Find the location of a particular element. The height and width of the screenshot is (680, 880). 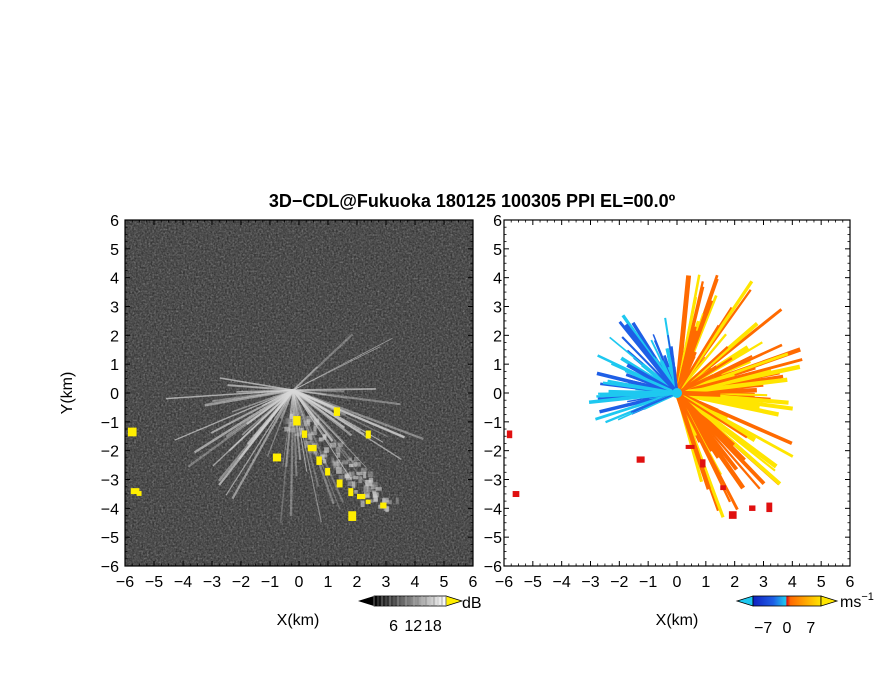

vel-colorbar-tick-label: −7 is located at coordinates (763, 628).